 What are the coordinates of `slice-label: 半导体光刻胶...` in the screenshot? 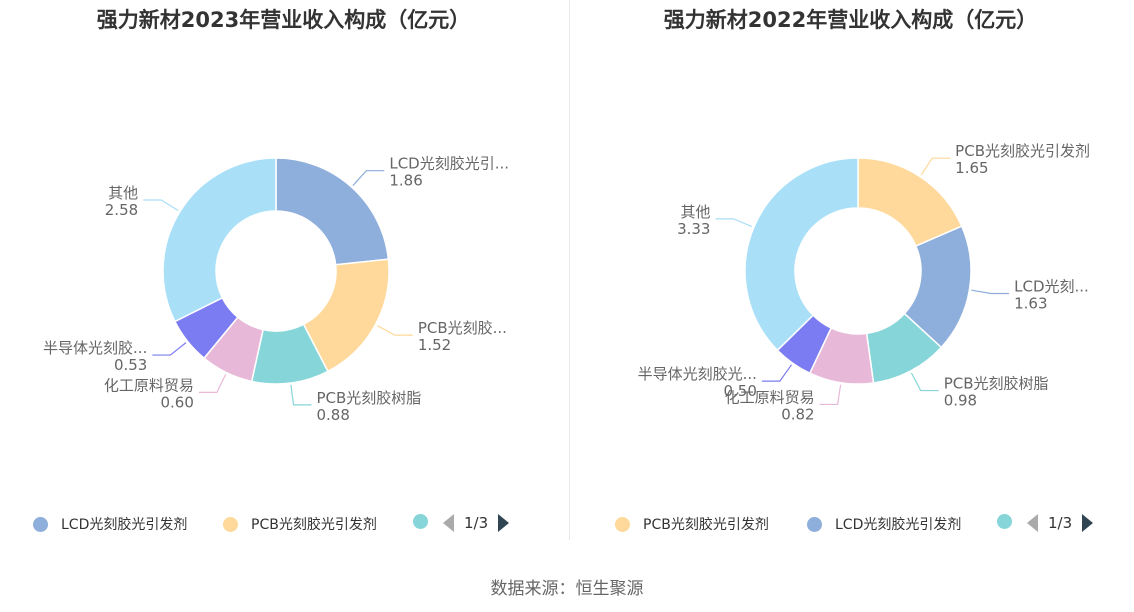 It's located at (95, 348).